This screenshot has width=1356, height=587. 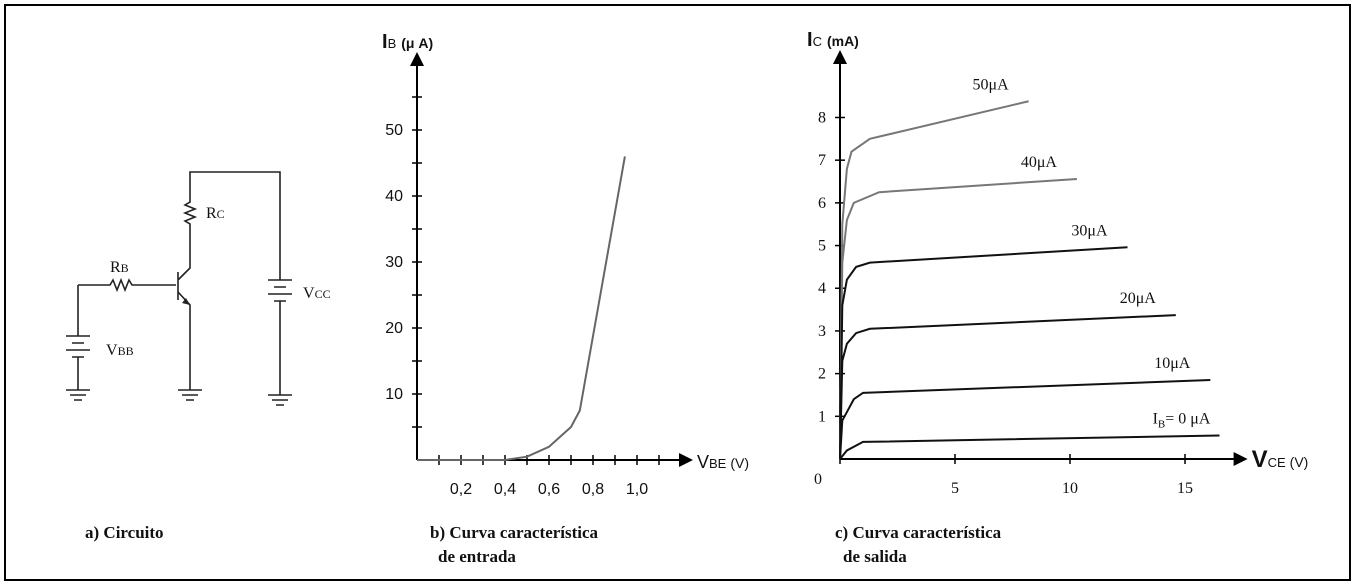 I want to click on curve-label: 50μA, so click(x=991, y=84).